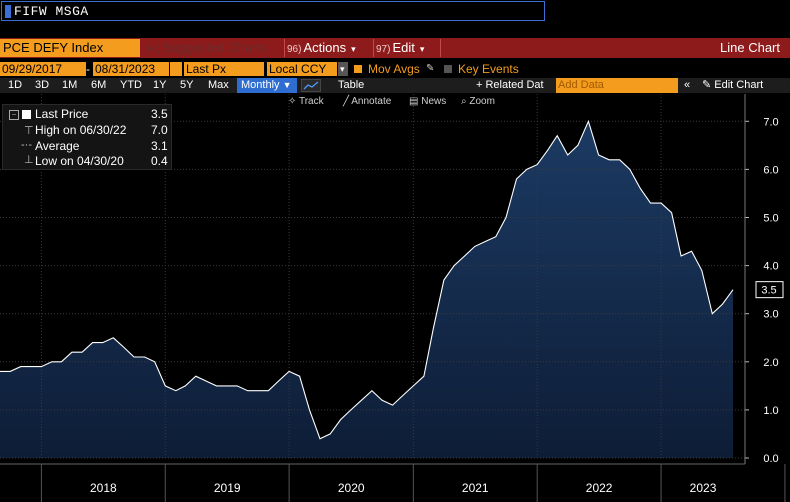 This screenshot has height=502, width=790. I want to click on annotate-label: Annotate, so click(371, 101).